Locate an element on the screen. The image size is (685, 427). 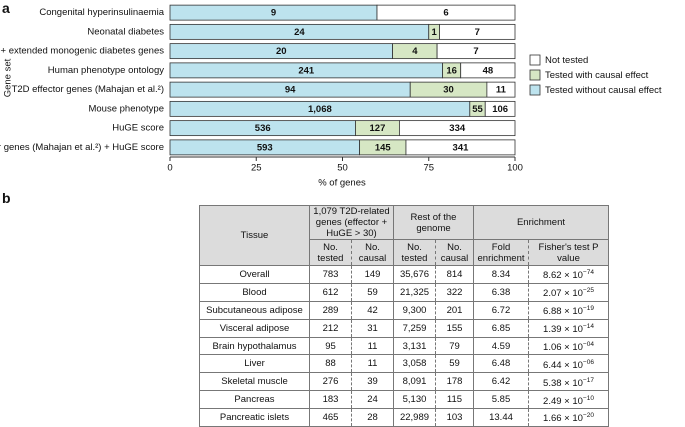
p-value-base: 8.62 × 10 is located at coordinates (563, 276).